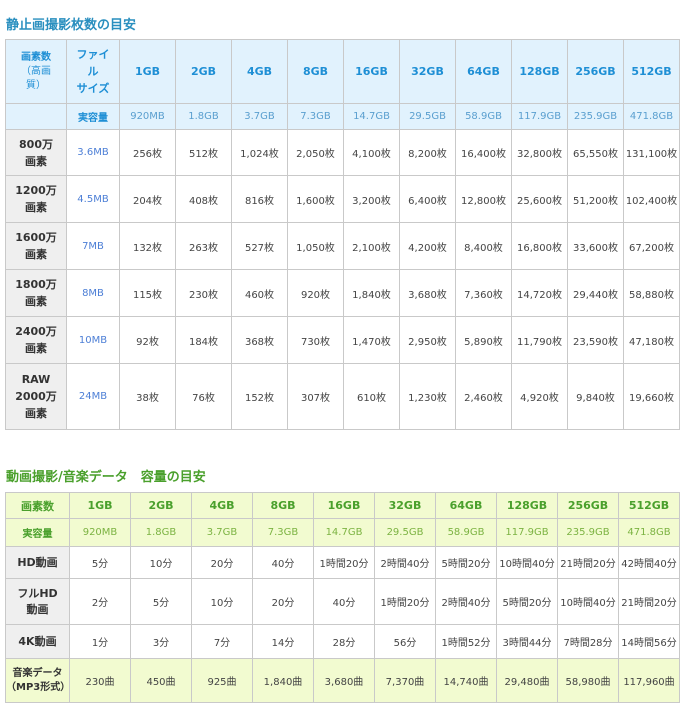 Image resolution: width=685 pixels, height=720 pixels. Describe the element at coordinates (466, 601) in the screenshot. I see `duration-cell: 2時間40分` at that location.